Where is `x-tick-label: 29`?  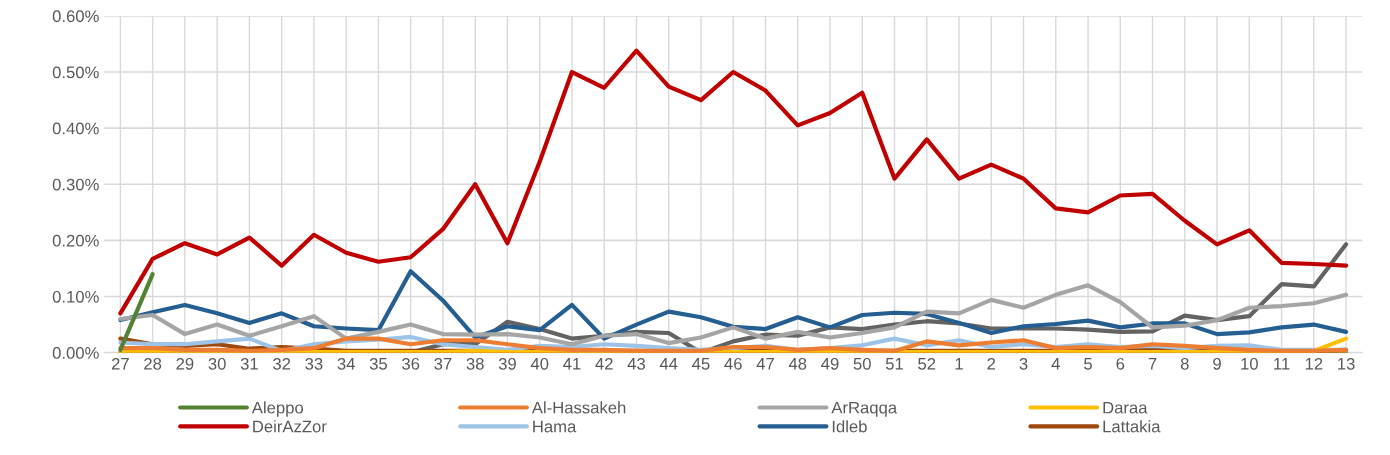 x-tick-label: 29 is located at coordinates (185, 363).